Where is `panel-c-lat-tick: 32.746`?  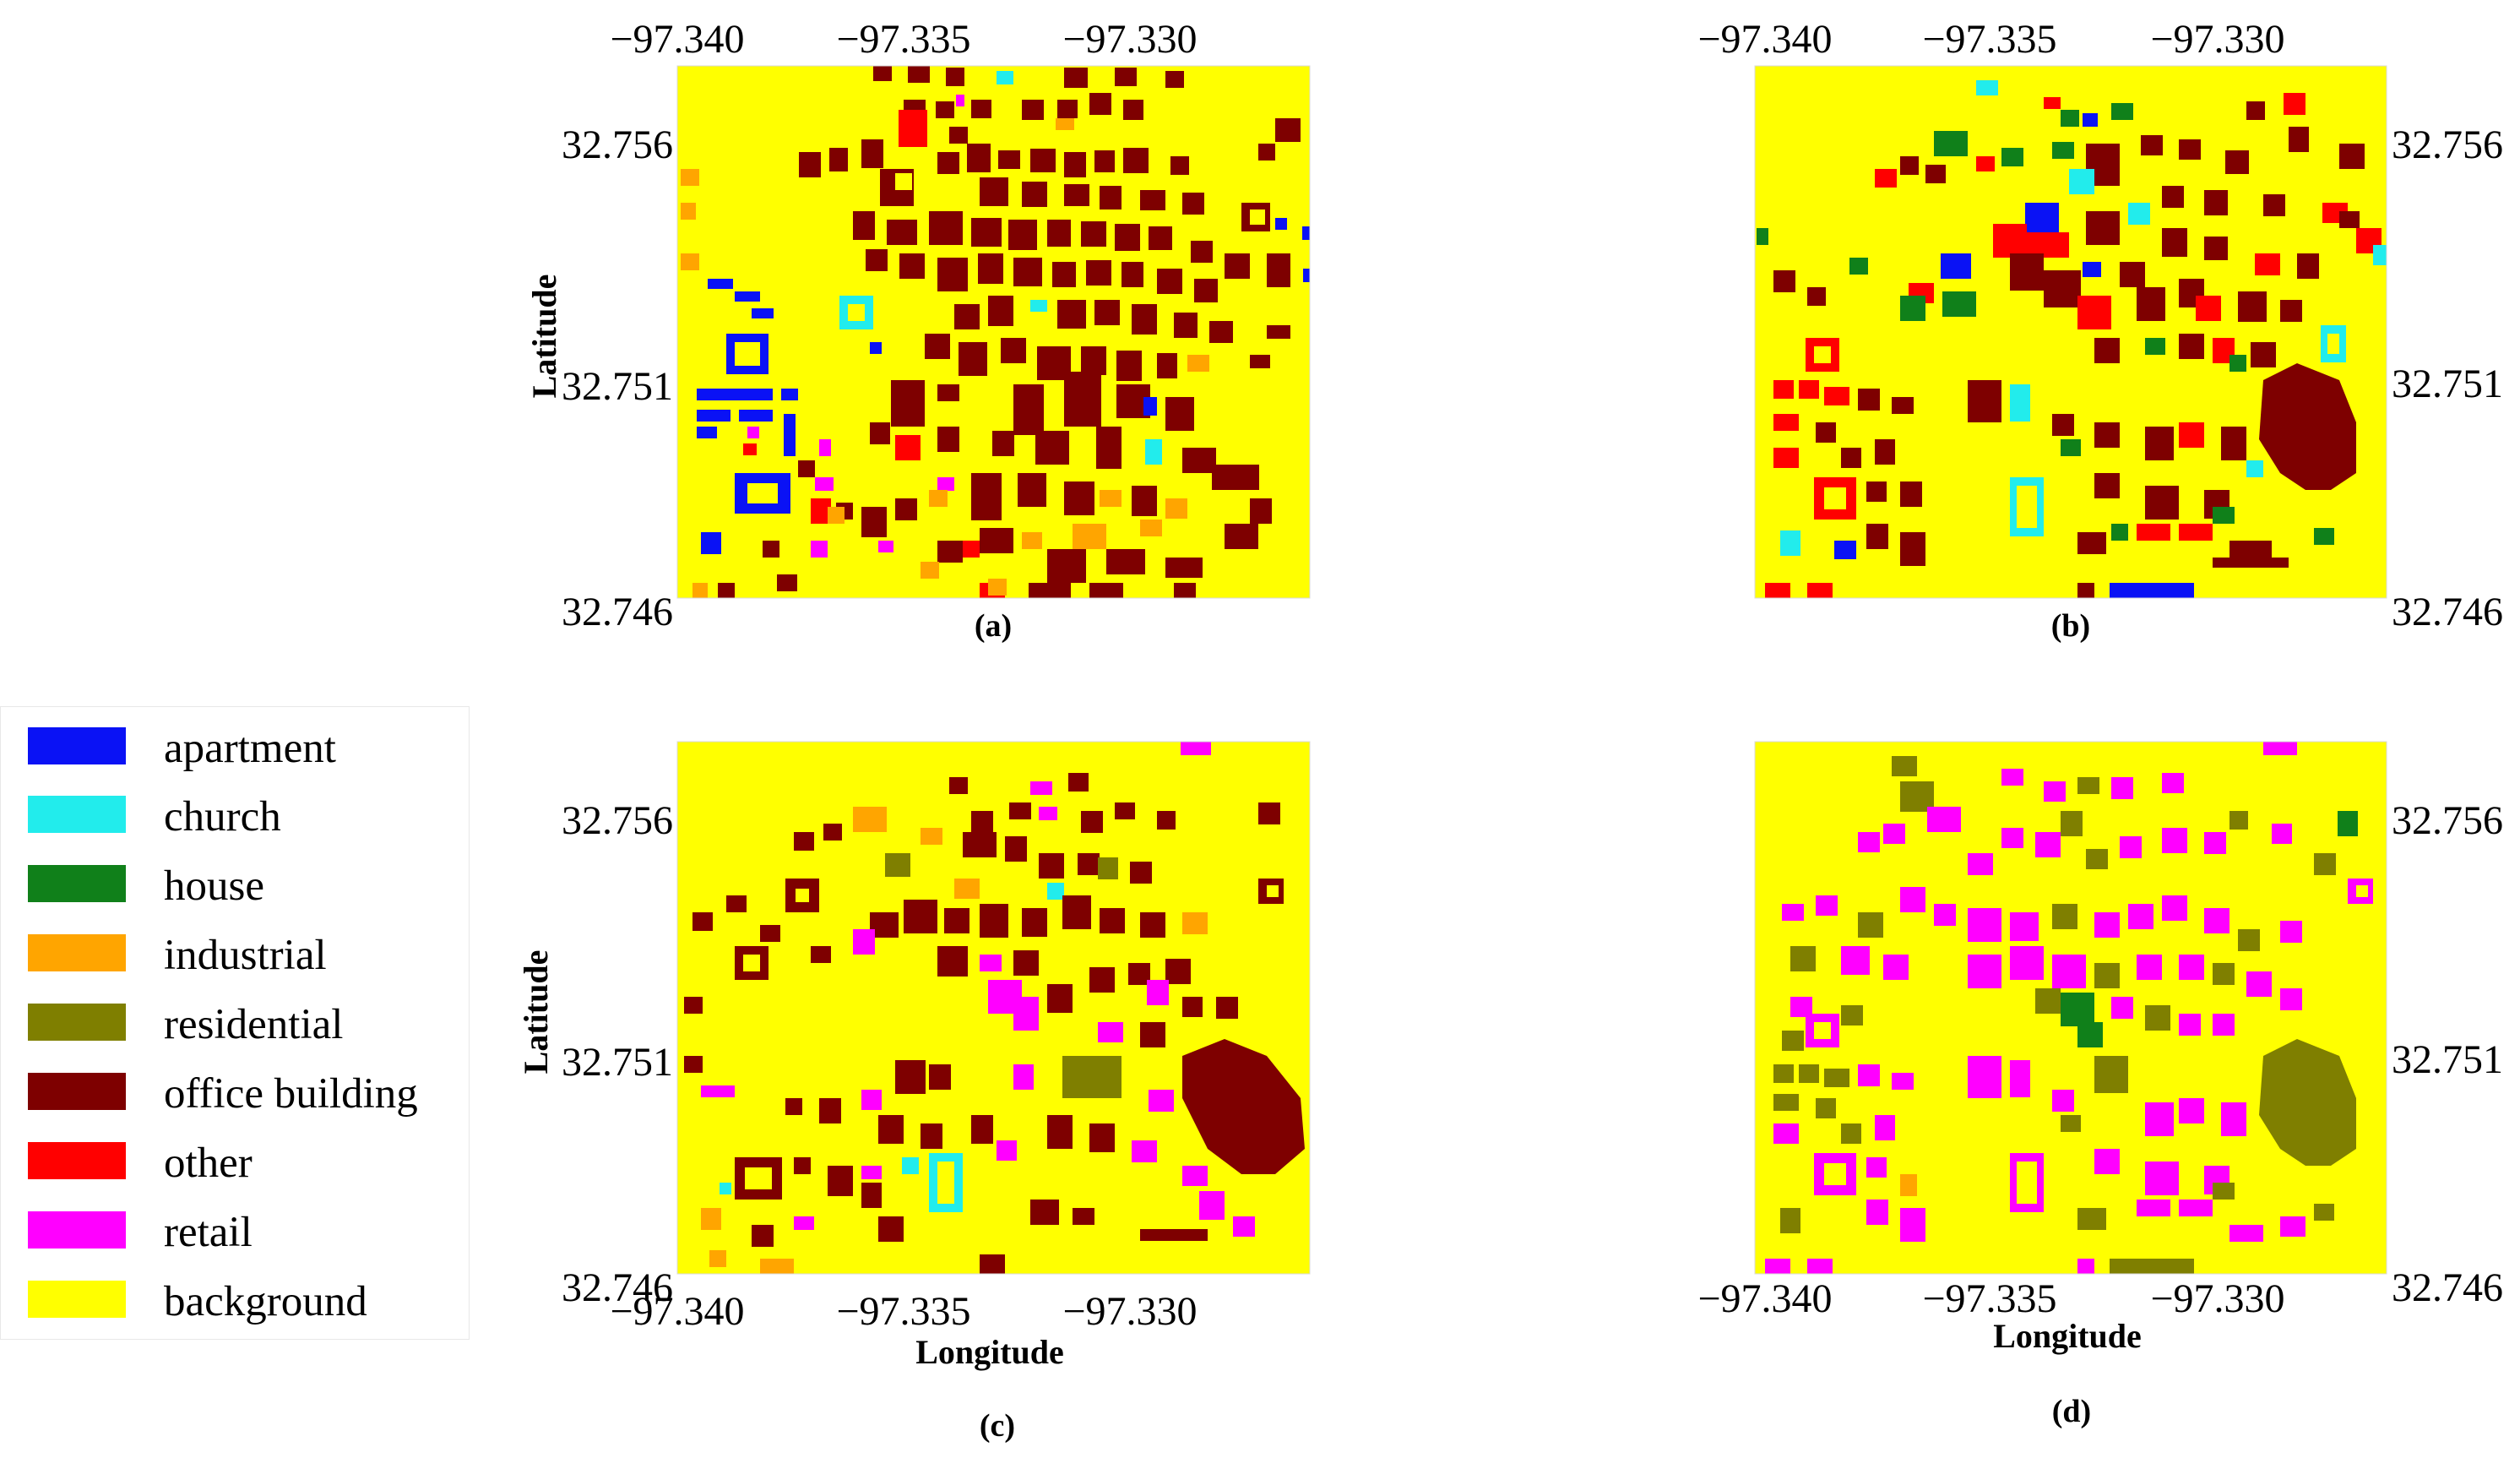
panel-c-lat-tick: 32.746 is located at coordinates (617, 1287).